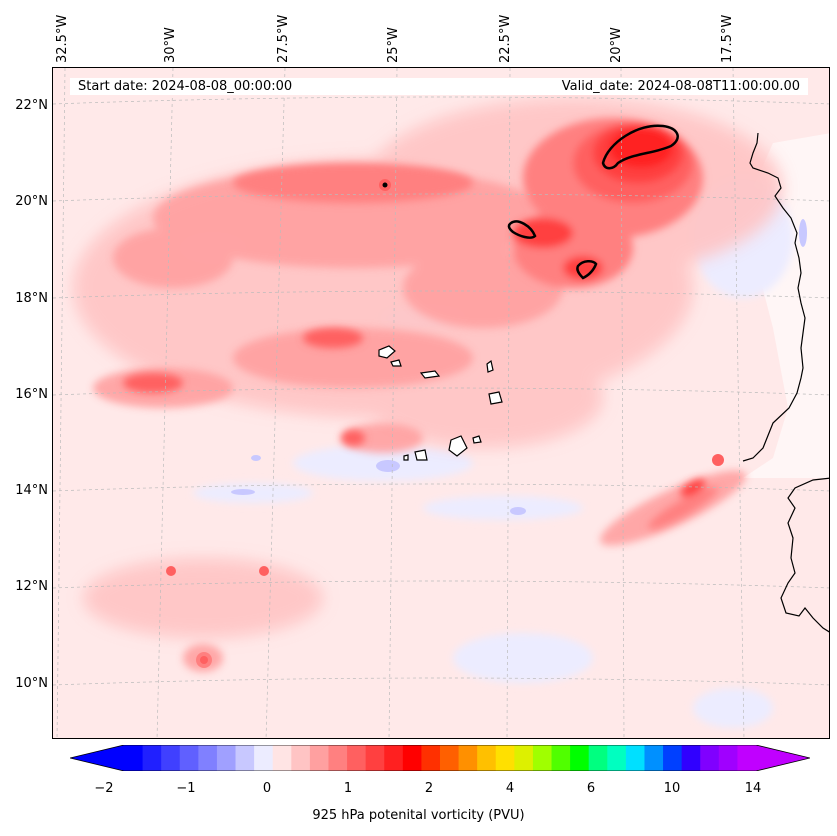  What do you see at coordinates (804, 555) in the screenshot?
I see `coastline-south` at bounding box center [804, 555].